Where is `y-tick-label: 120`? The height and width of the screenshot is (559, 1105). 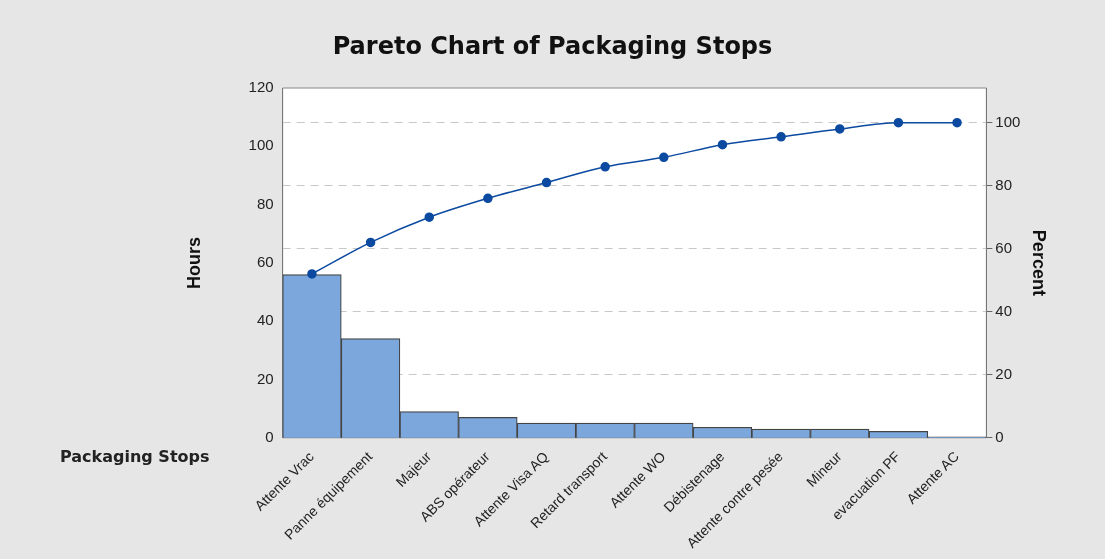
y-tick-label: 120 is located at coordinates (261, 87).